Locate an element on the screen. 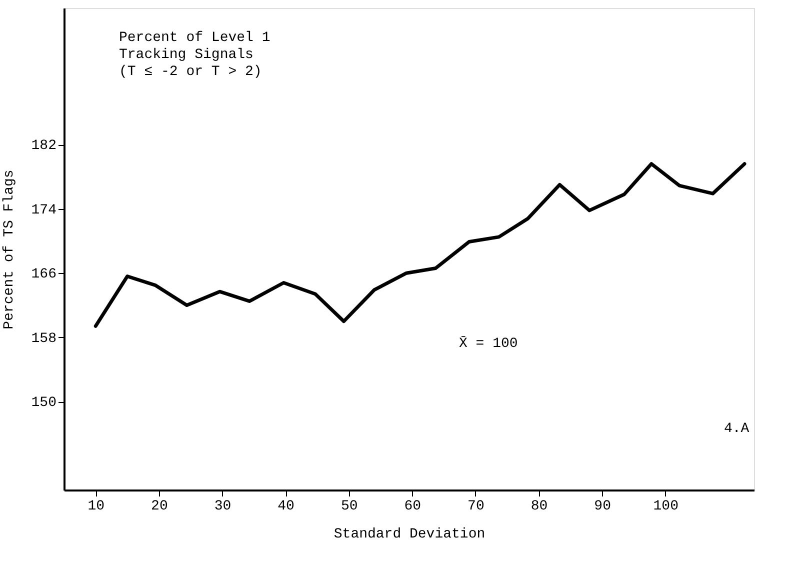 This screenshot has width=805, height=577. y-tick-label: 150 is located at coordinates (43, 403).